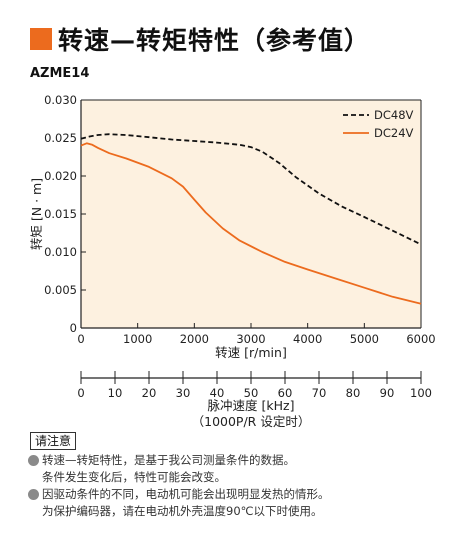 The image size is (464, 556). I want to click on chart-title: 转速—转矩特性（参考值）, so click(214, 40).